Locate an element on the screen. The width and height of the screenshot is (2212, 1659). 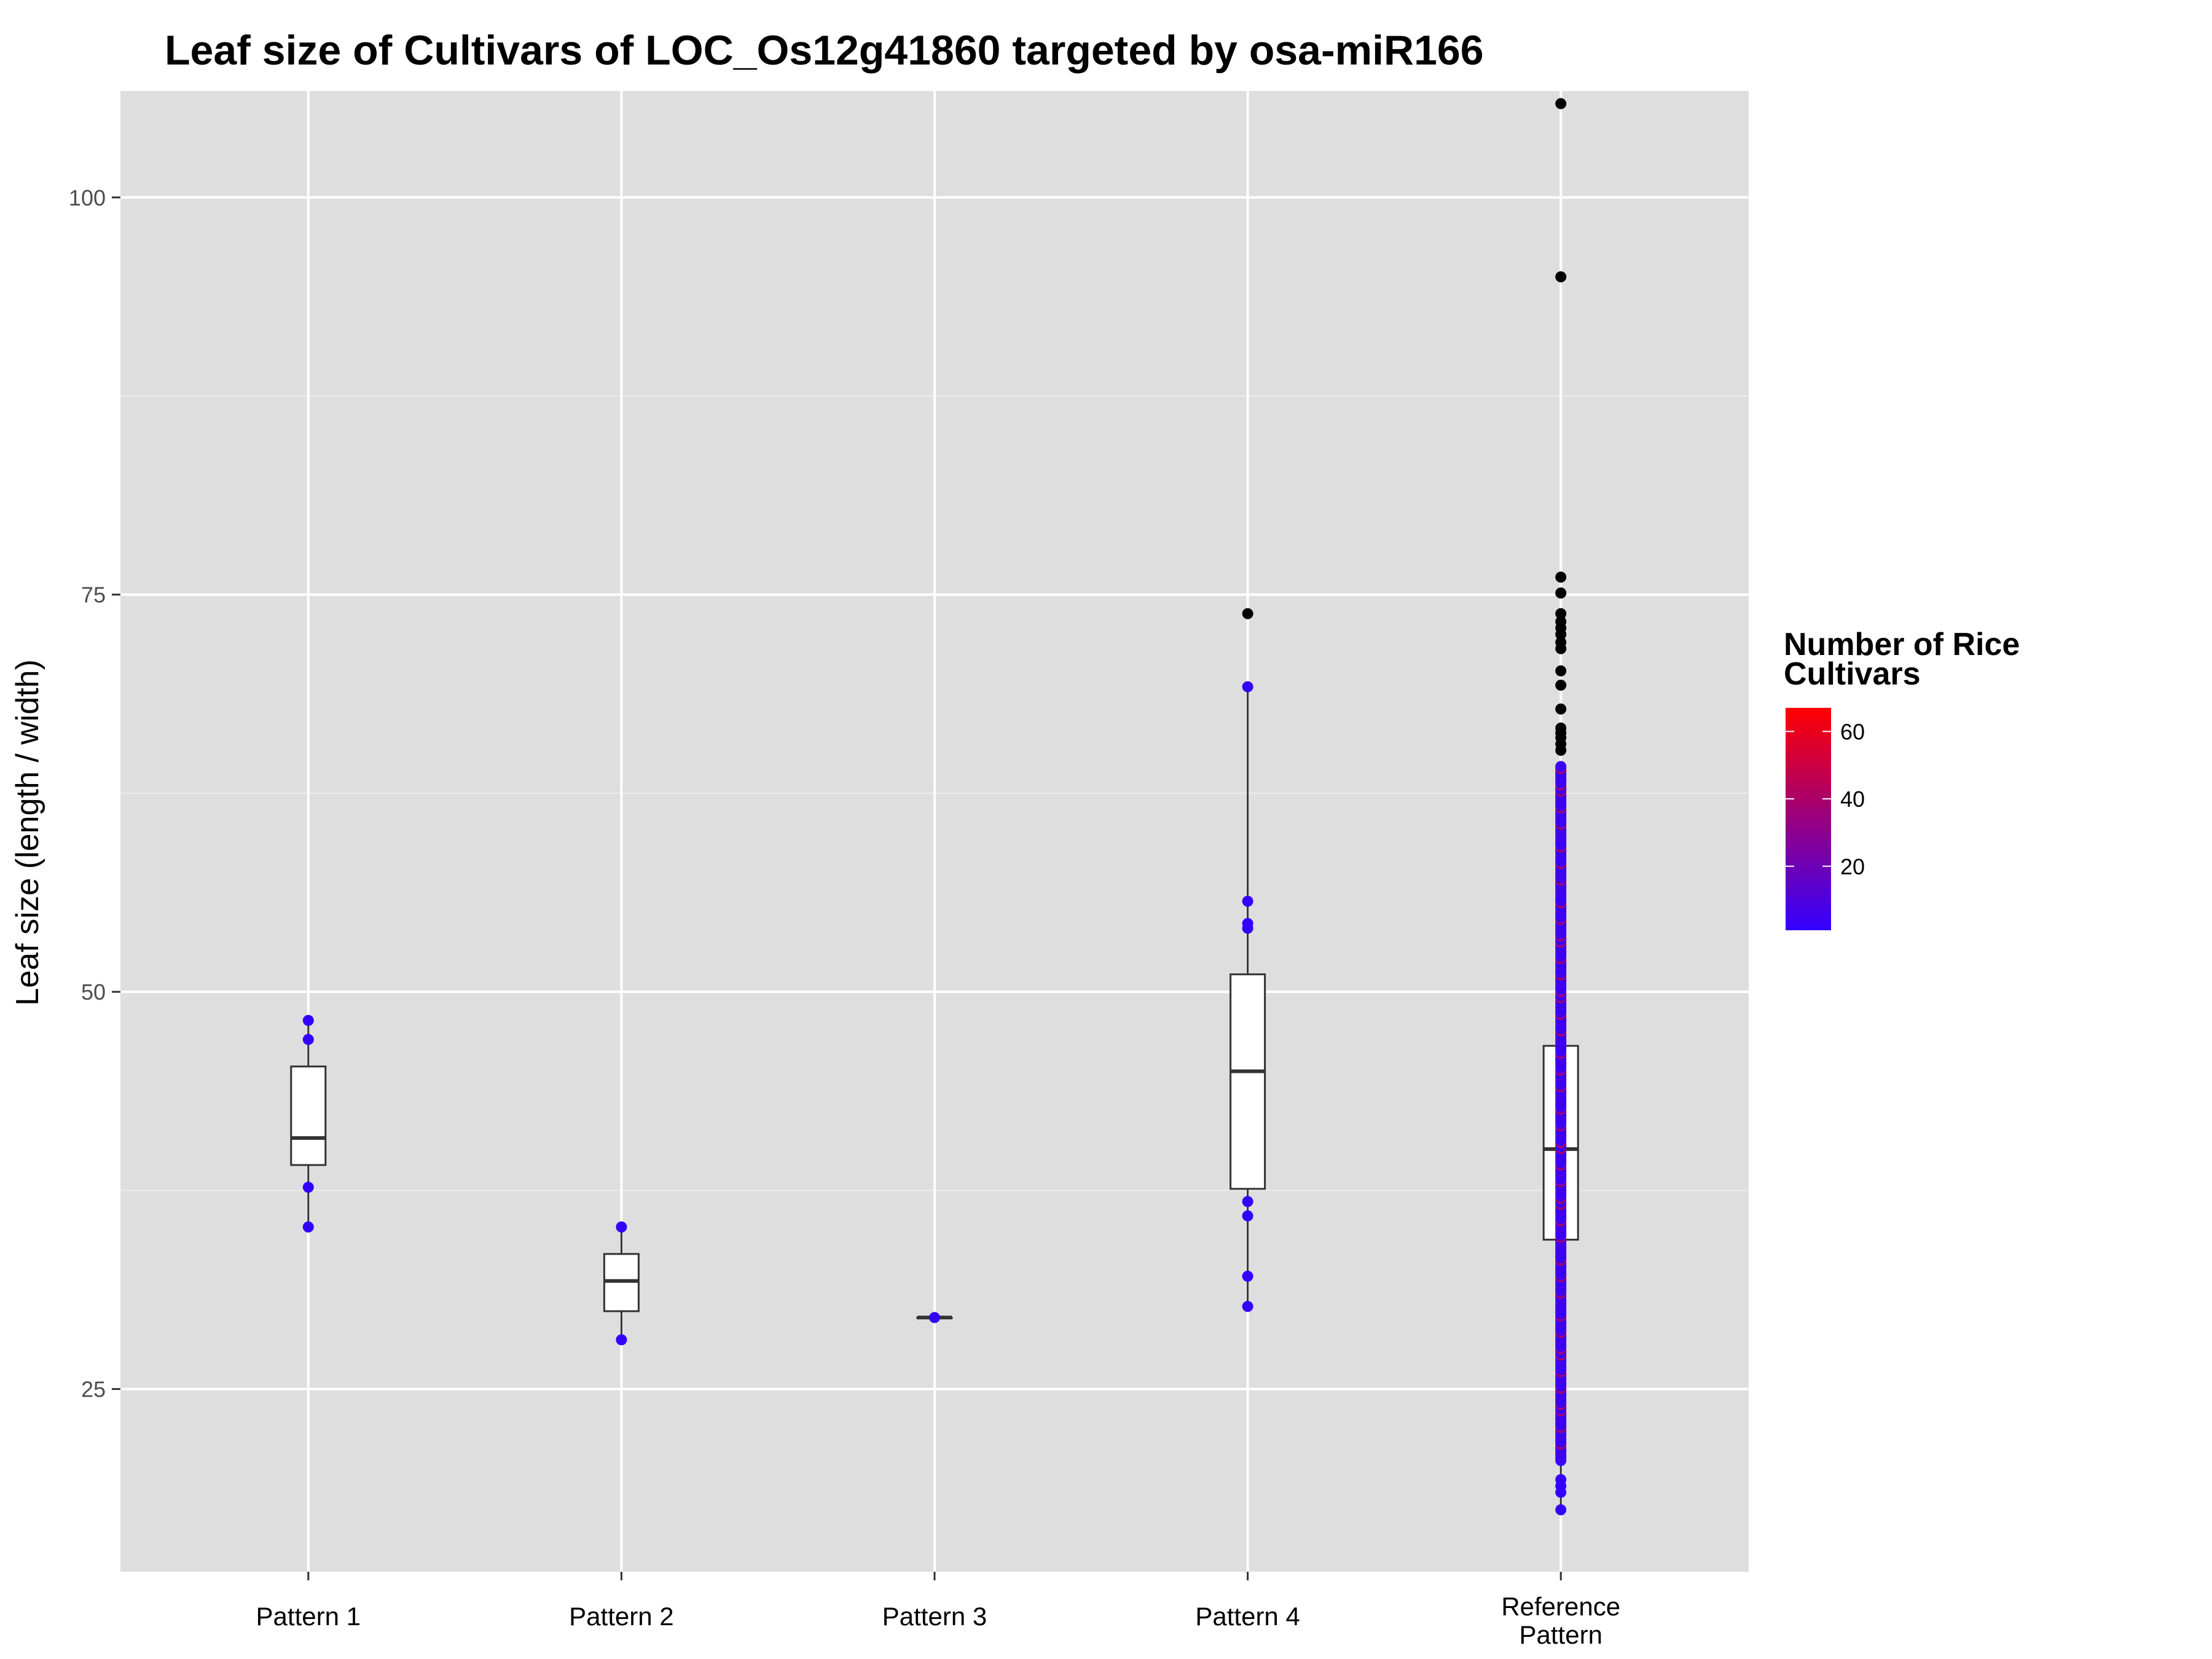
legend-tick-label: 40 is located at coordinates (1852, 799).